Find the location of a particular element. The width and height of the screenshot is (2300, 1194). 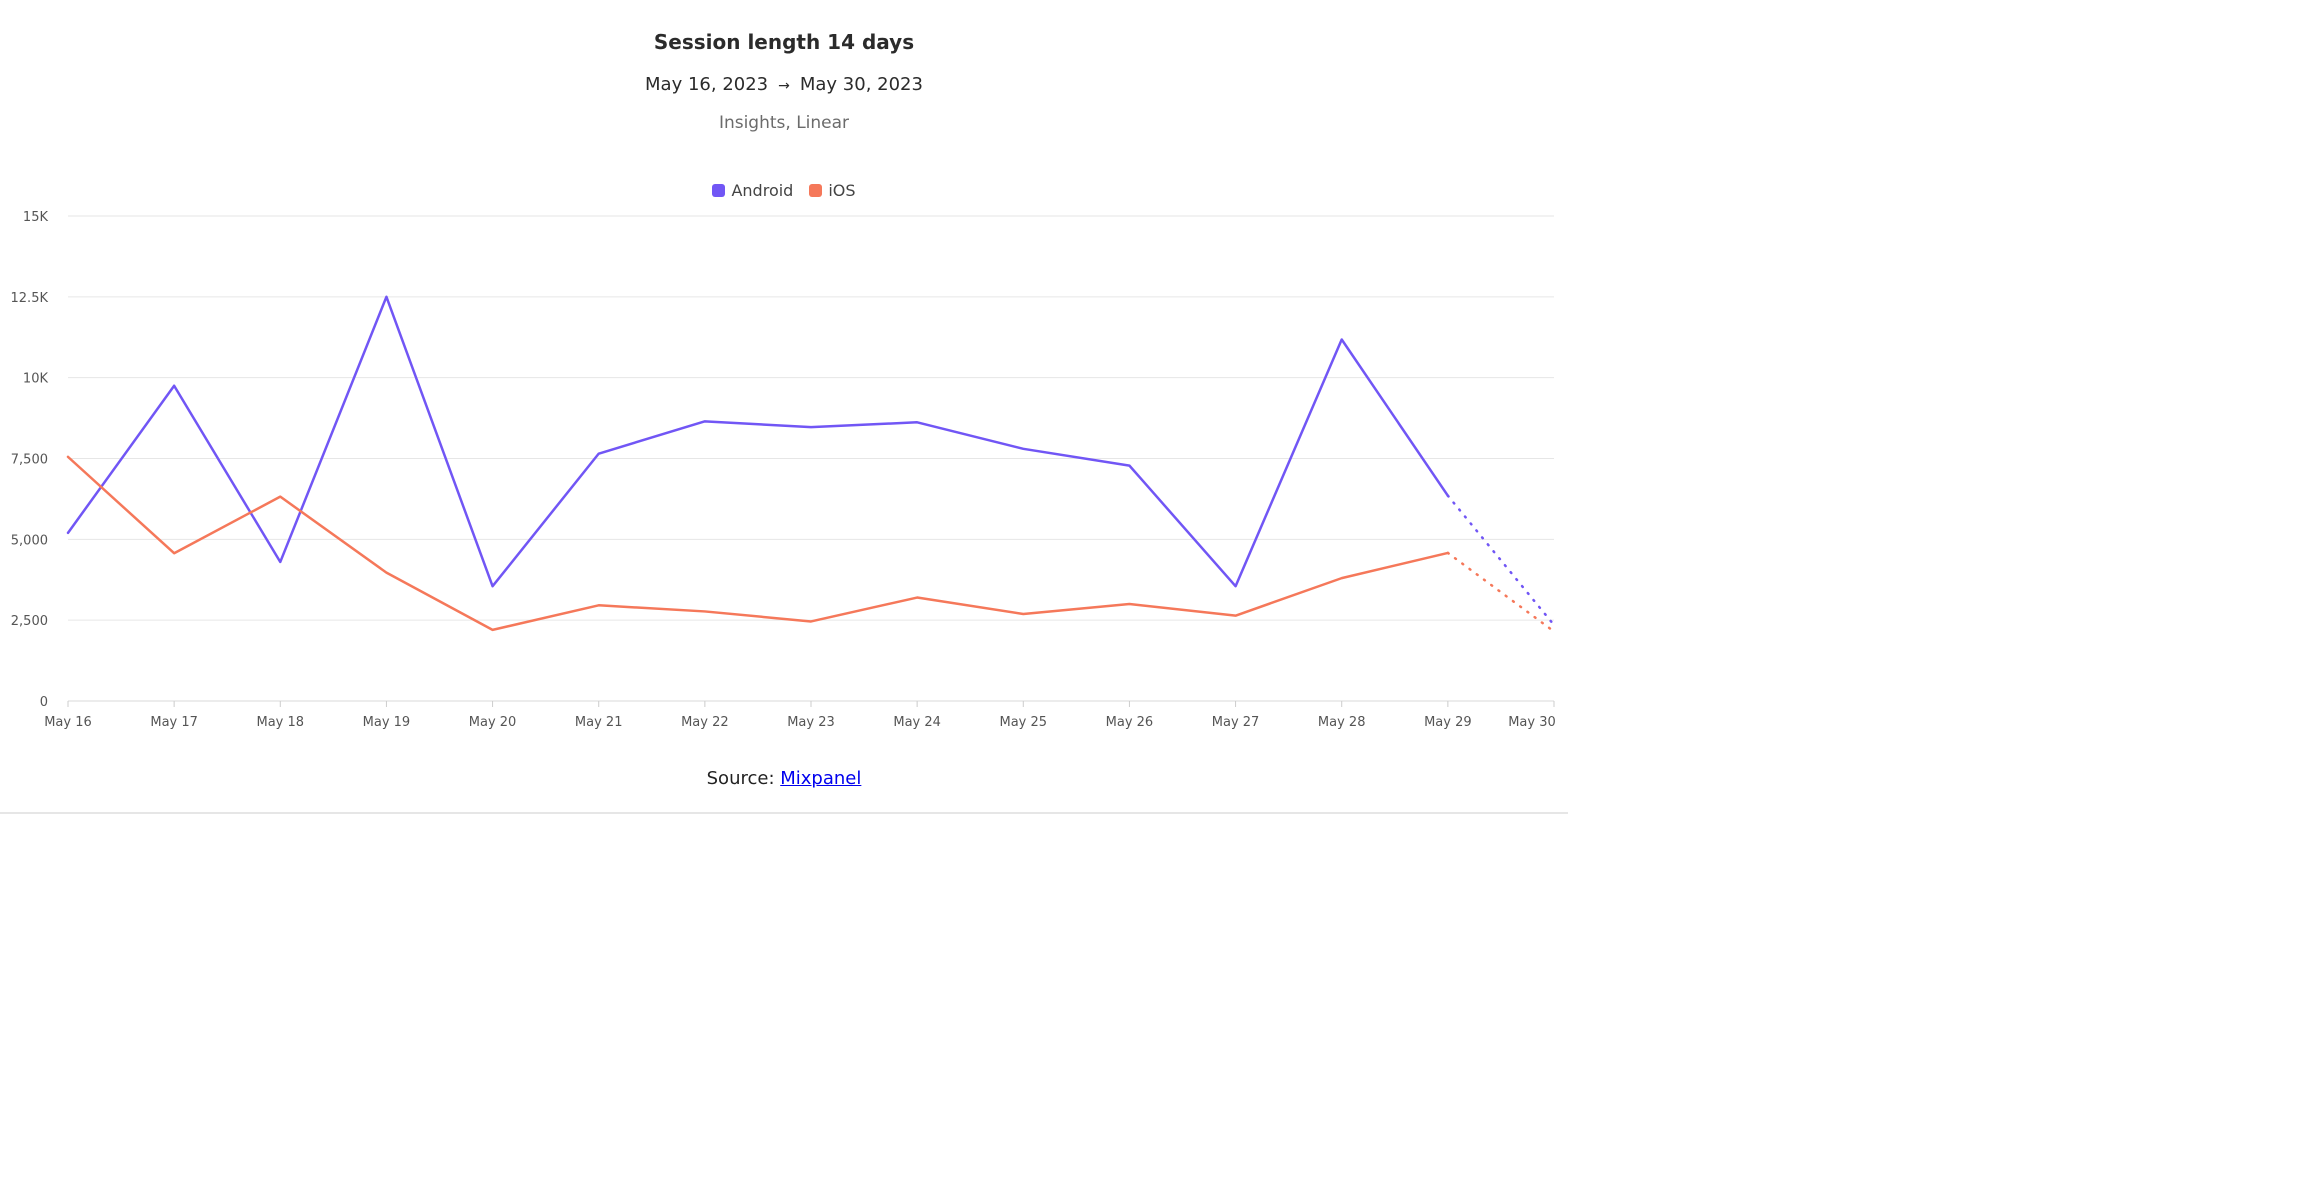

y-tick-label: 15K is located at coordinates (36, 217).